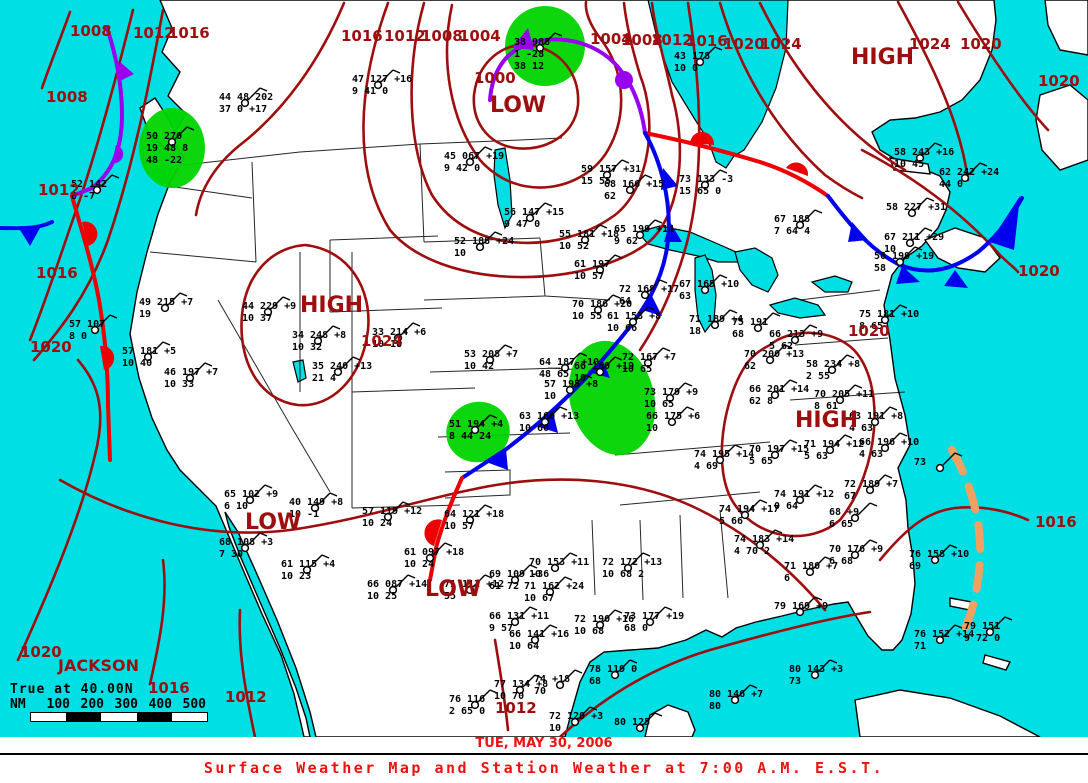 The image size is (1088, 783). Describe the element at coordinates (495, 78) in the screenshot. I see `isobar-label: 1000` at that location.